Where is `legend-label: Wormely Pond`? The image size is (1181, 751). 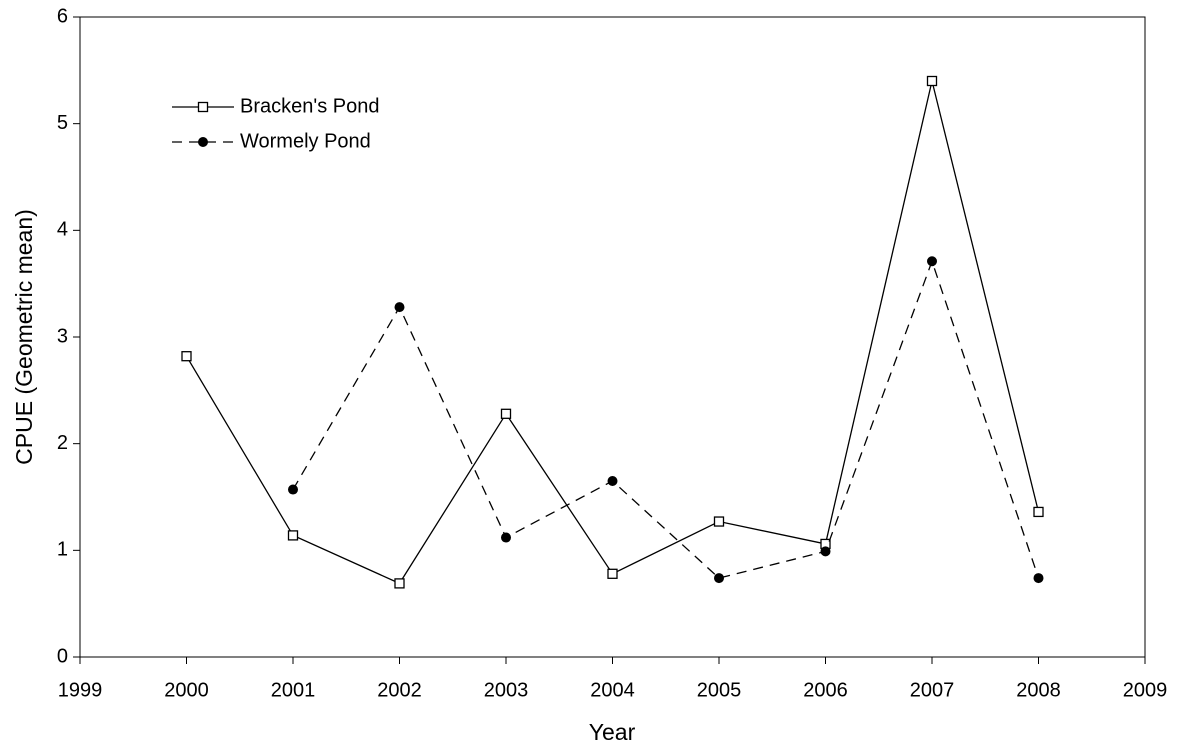 legend-label: Wormely Pond is located at coordinates (305, 141).